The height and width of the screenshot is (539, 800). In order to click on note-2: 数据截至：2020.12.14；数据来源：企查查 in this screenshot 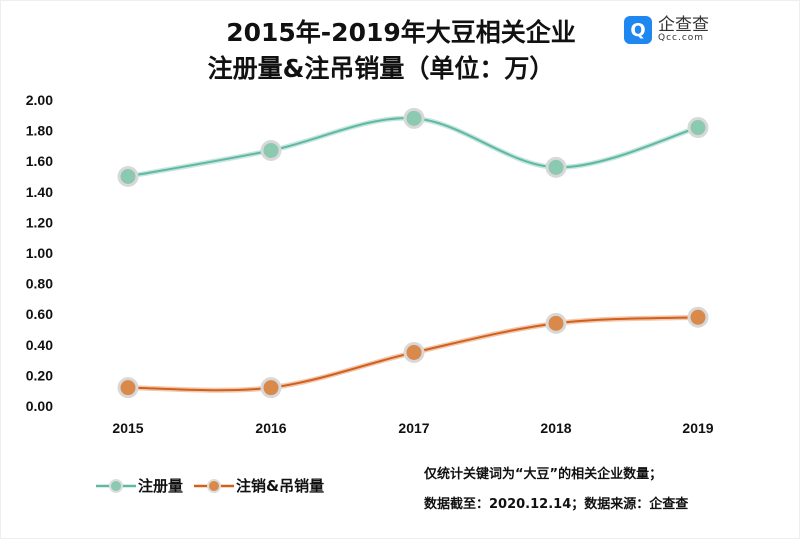, I will do `click(556, 504)`.